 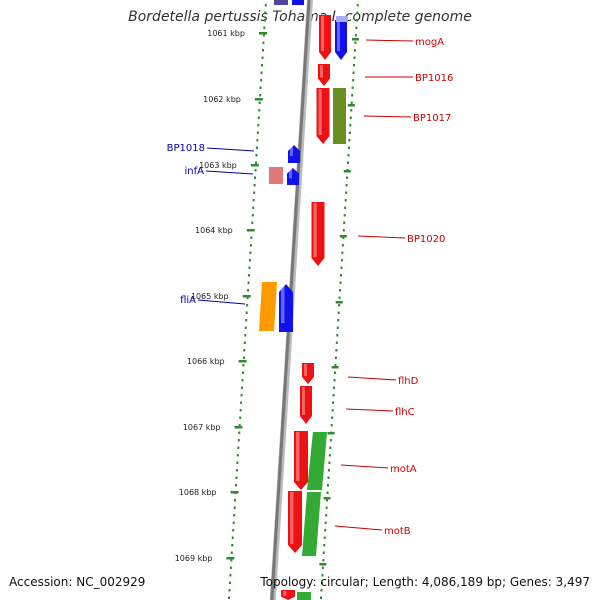 I want to click on gene-bottom-companion, so click(x=304, y=596).